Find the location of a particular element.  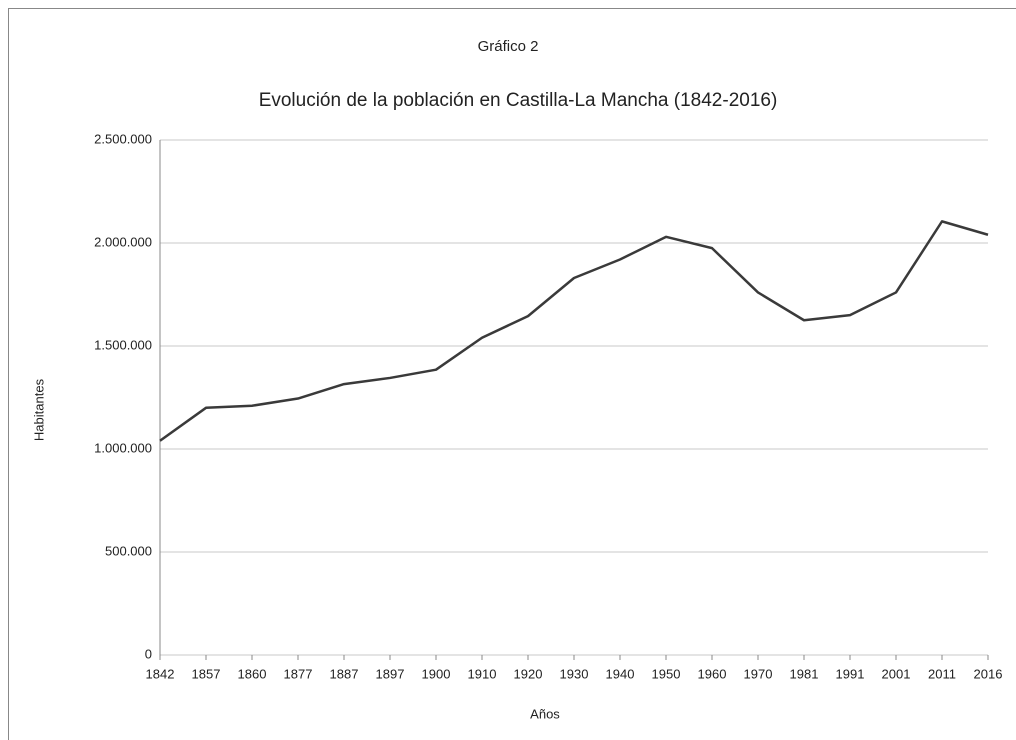

x-tick-label: 1910 is located at coordinates (482, 673).